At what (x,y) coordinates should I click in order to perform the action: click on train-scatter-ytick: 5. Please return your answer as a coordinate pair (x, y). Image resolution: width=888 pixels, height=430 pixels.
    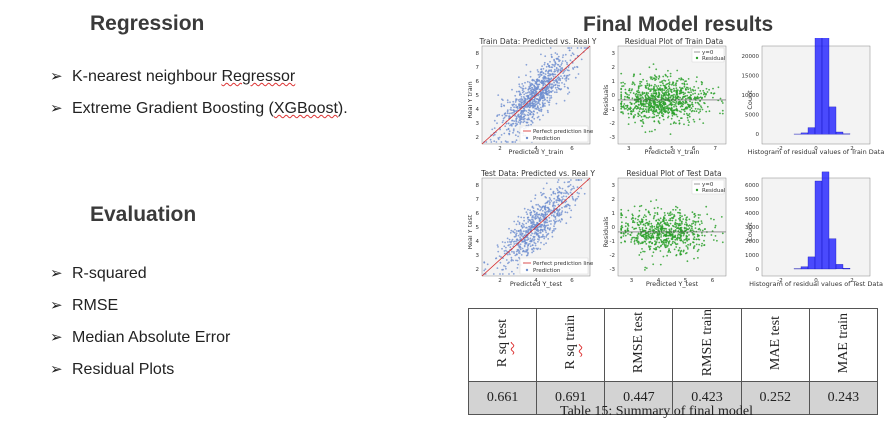
    Looking at the image, I should click on (478, 96).